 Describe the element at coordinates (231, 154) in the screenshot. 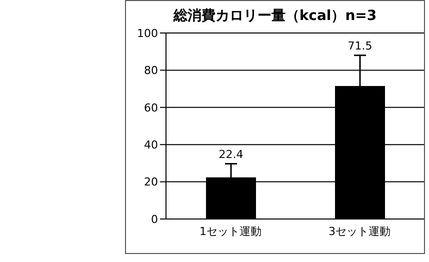

I see `data-label: 22.4` at that location.